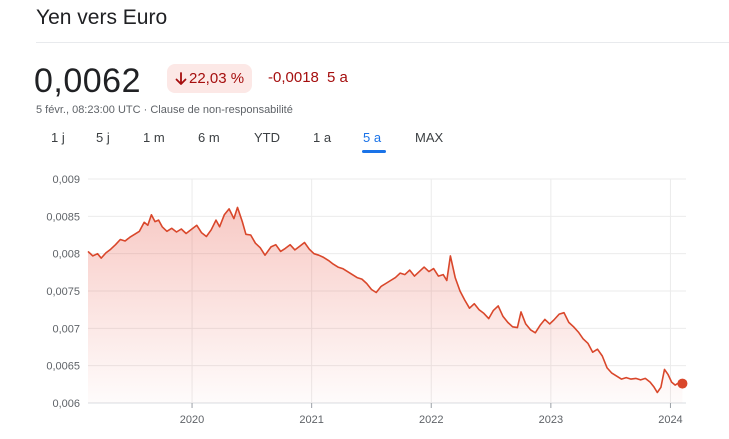 The image size is (729, 439). I want to click on y-tick-label: 0,0075, so click(63, 292).